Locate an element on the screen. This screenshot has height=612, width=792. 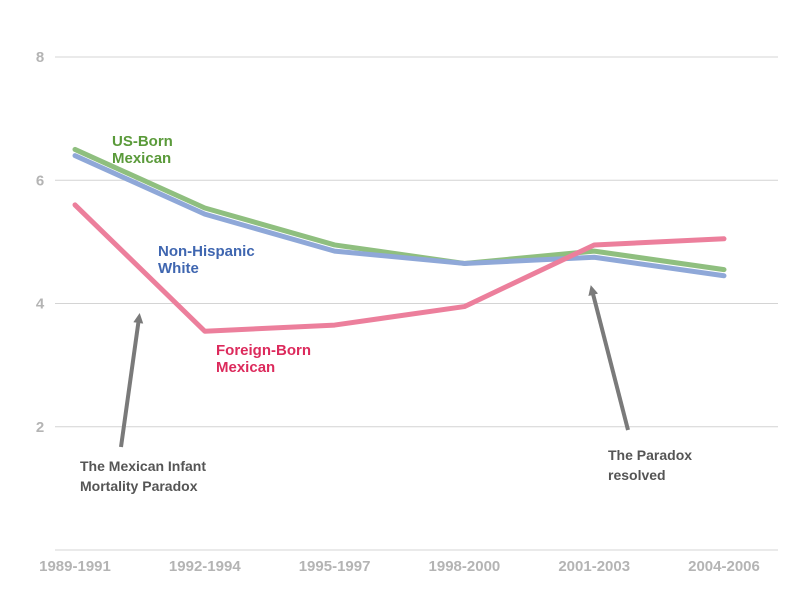
x-tick-label: 1992-1994 is located at coordinates (205, 566).